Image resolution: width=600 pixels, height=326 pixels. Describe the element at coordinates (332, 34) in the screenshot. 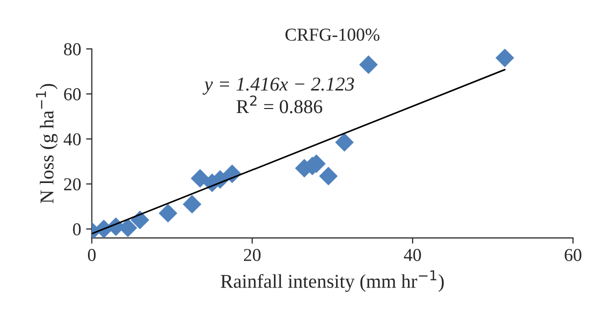

I see `chart-title: CRFG-100%` at that location.